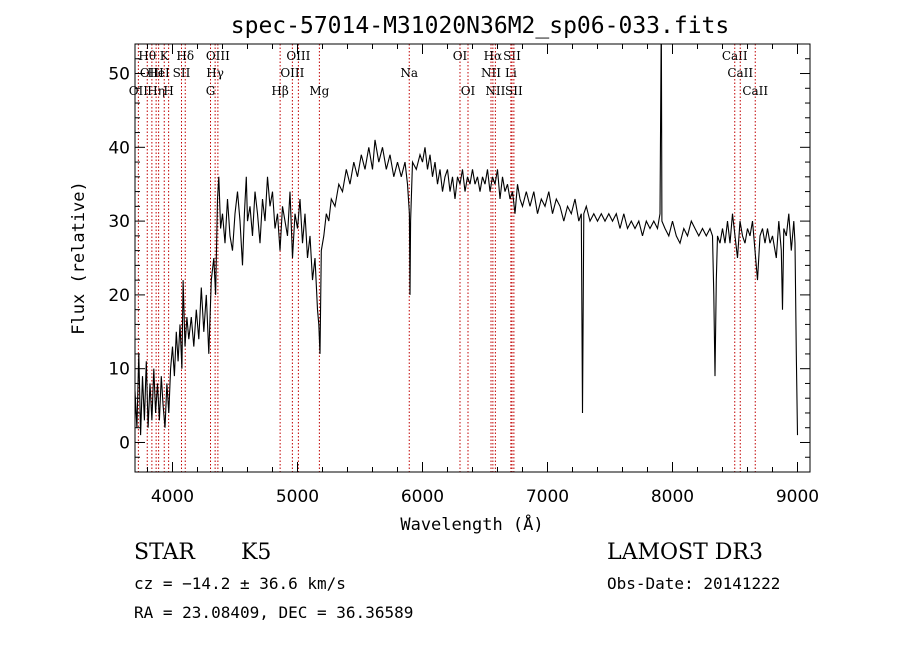  I want to click on x-tick-label-0: 4000, so click(172, 497).